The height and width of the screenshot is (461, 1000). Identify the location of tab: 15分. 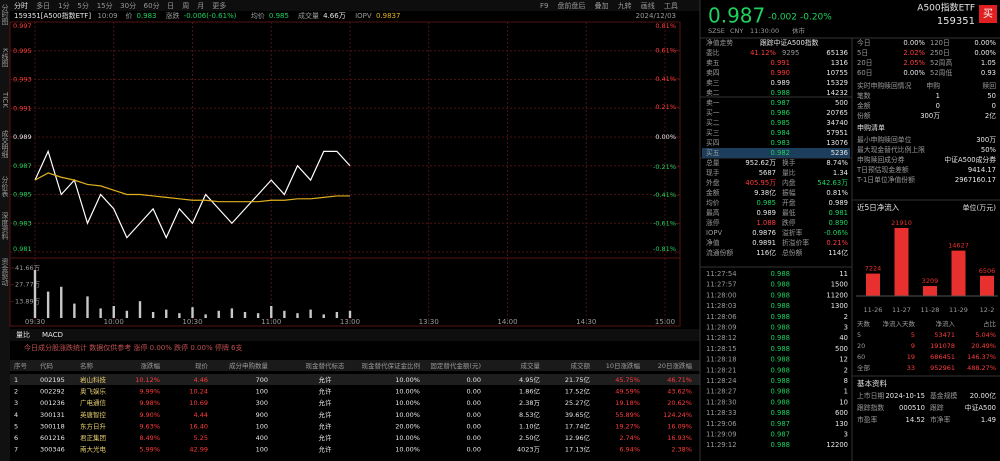
(105, 5).